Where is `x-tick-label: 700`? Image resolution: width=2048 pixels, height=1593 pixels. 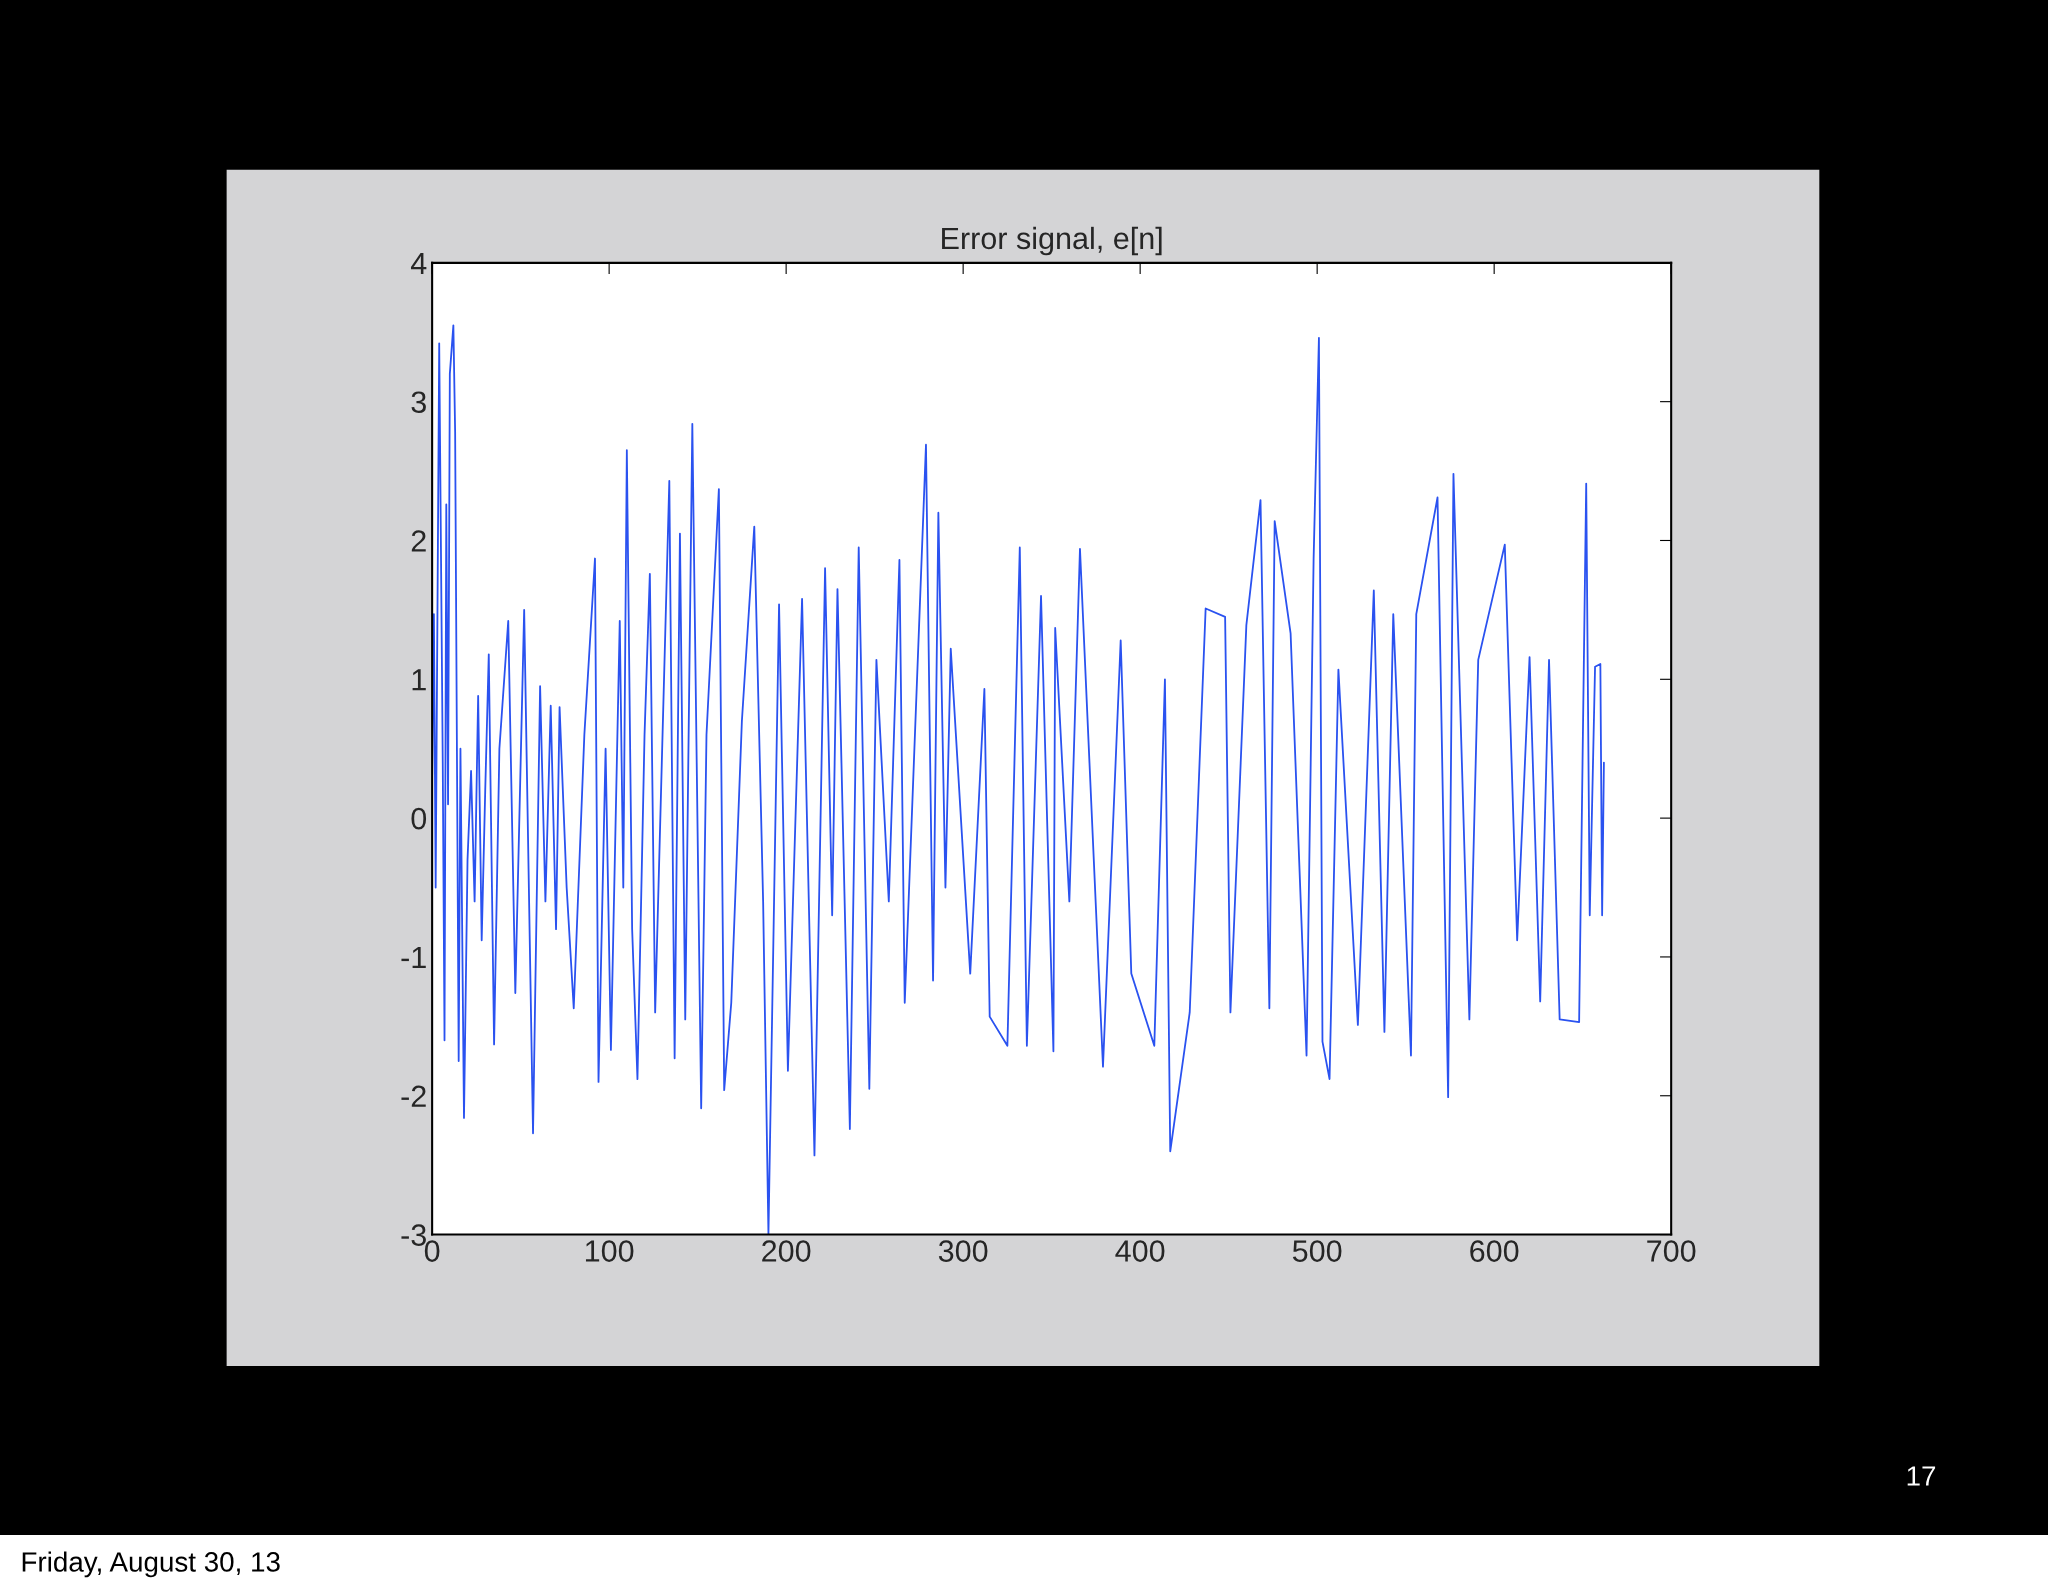
x-tick-label: 700 is located at coordinates (1671, 1251).